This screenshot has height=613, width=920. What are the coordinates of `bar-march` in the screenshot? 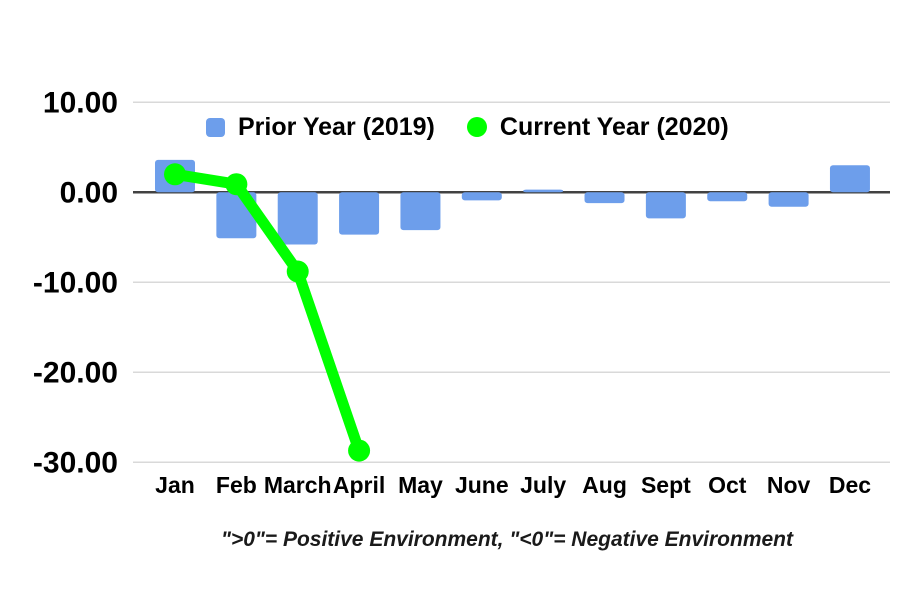 It's located at (297, 218).